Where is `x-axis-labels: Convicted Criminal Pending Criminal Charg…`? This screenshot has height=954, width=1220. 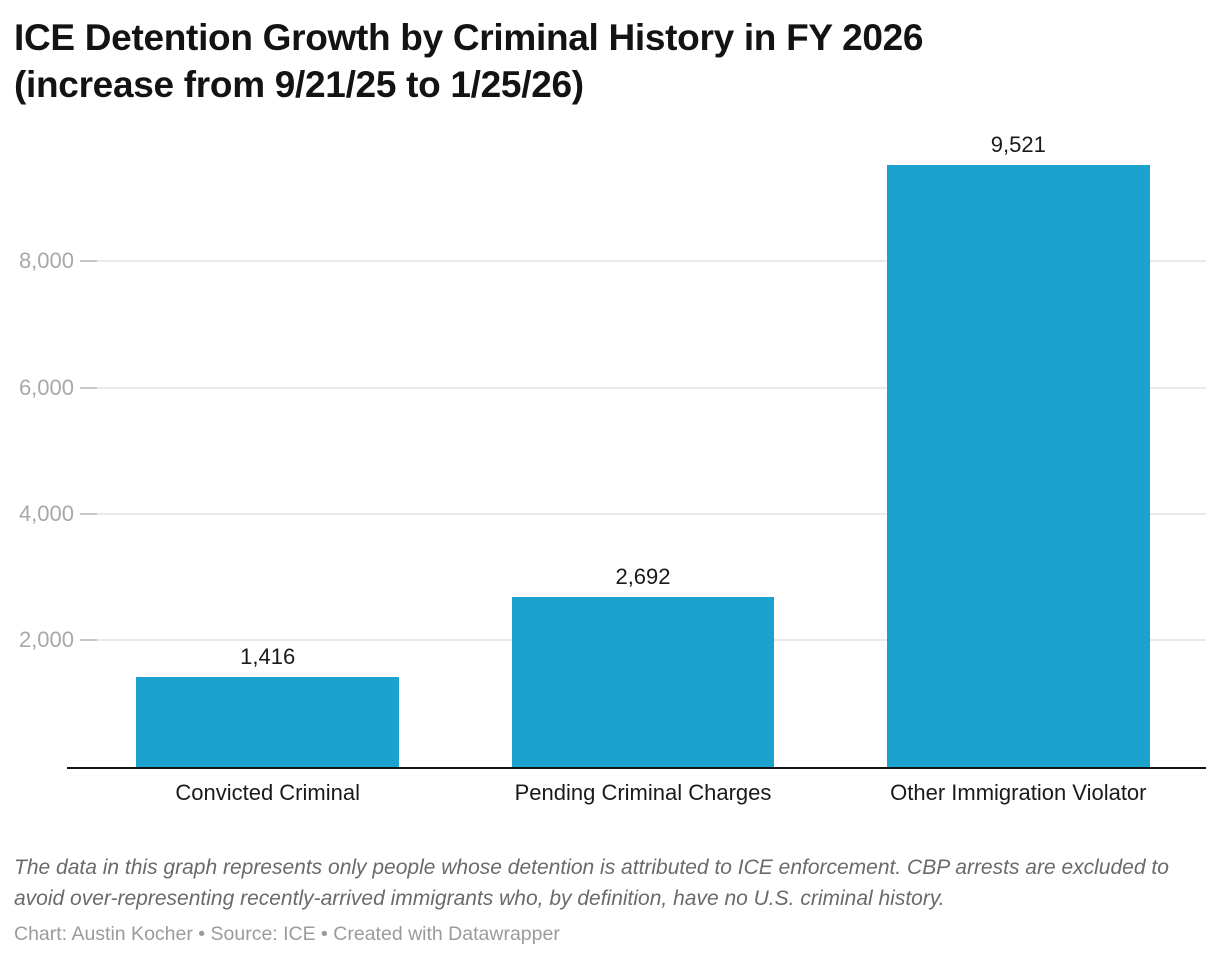 x-axis-labels: Convicted Criminal Pending Criminal Charg… is located at coordinates (643, 793).